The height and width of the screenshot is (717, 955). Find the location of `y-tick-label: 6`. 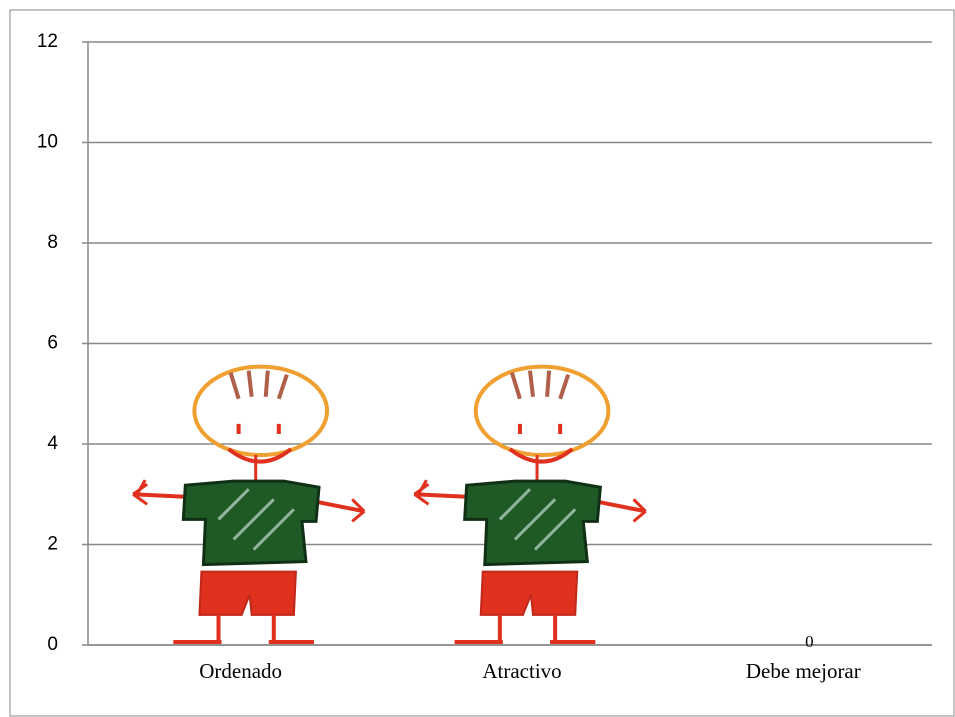

y-tick-label: 6 is located at coordinates (52, 343).